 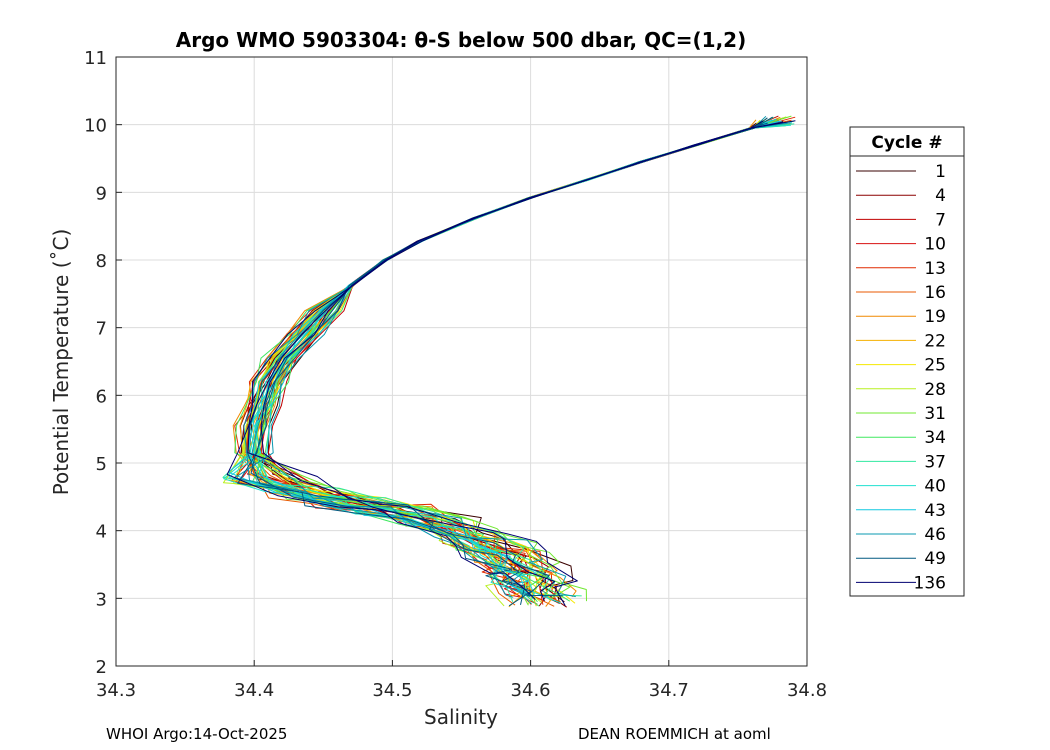 What do you see at coordinates (935, 317) in the screenshot?
I see `legend-label: 19` at bounding box center [935, 317].